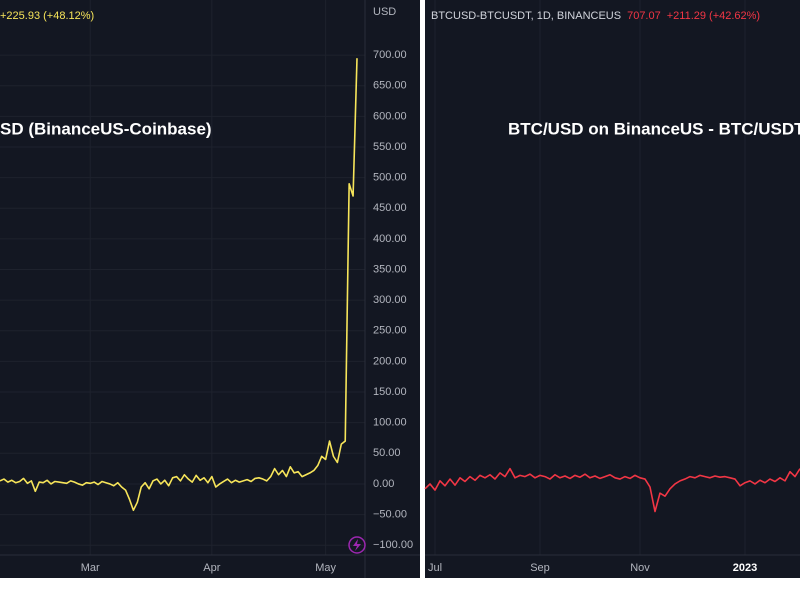 Image resolution: width=800 pixels, height=600 pixels. I want to click on data-line, so click(612, 490).